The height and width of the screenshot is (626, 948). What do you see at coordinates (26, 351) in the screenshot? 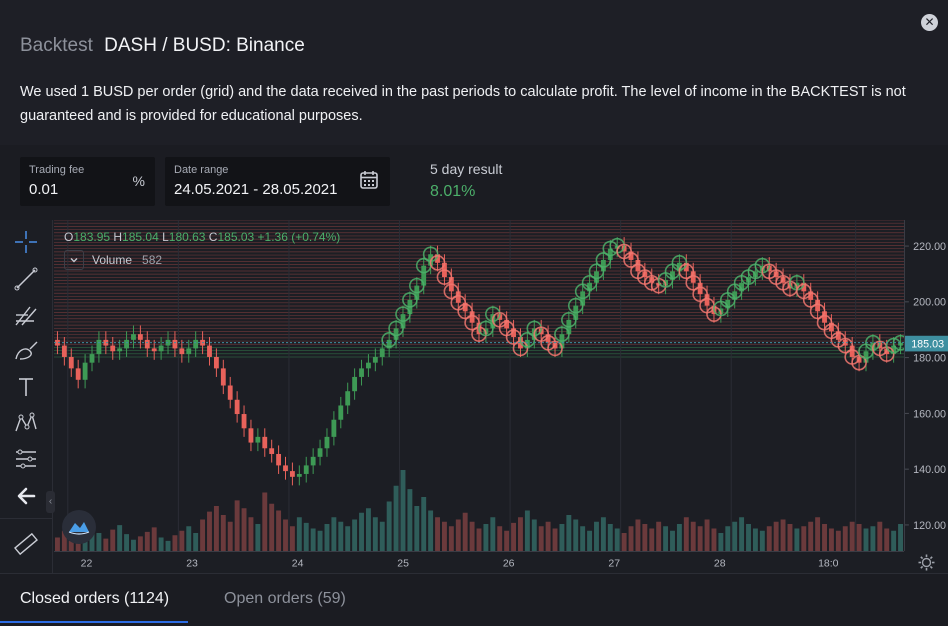
I see `brush-icon` at bounding box center [26, 351].